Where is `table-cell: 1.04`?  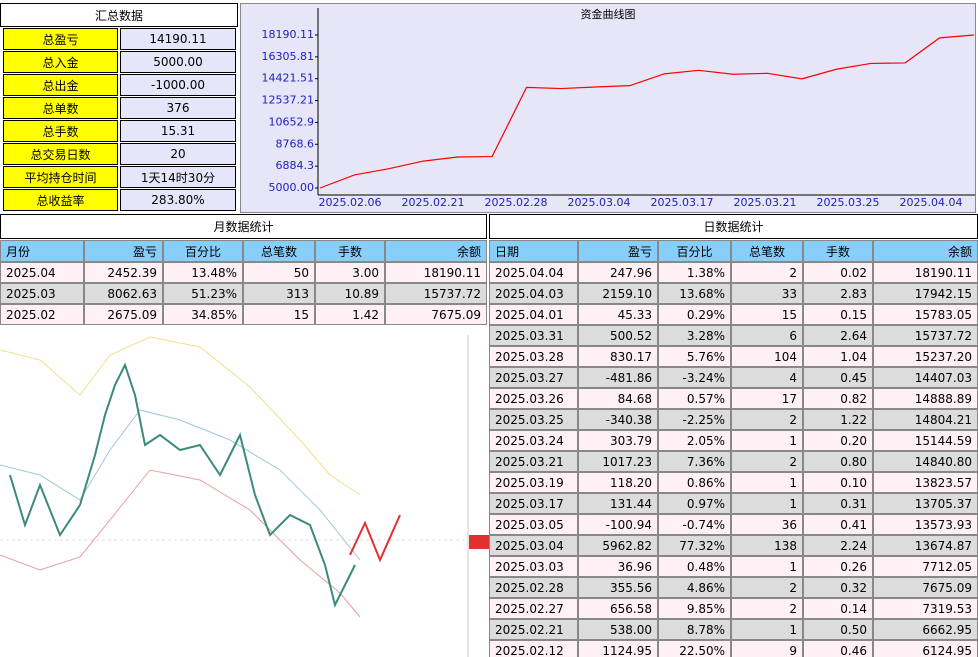
table-cell: 1.04 is located at coordinates (838, 356).